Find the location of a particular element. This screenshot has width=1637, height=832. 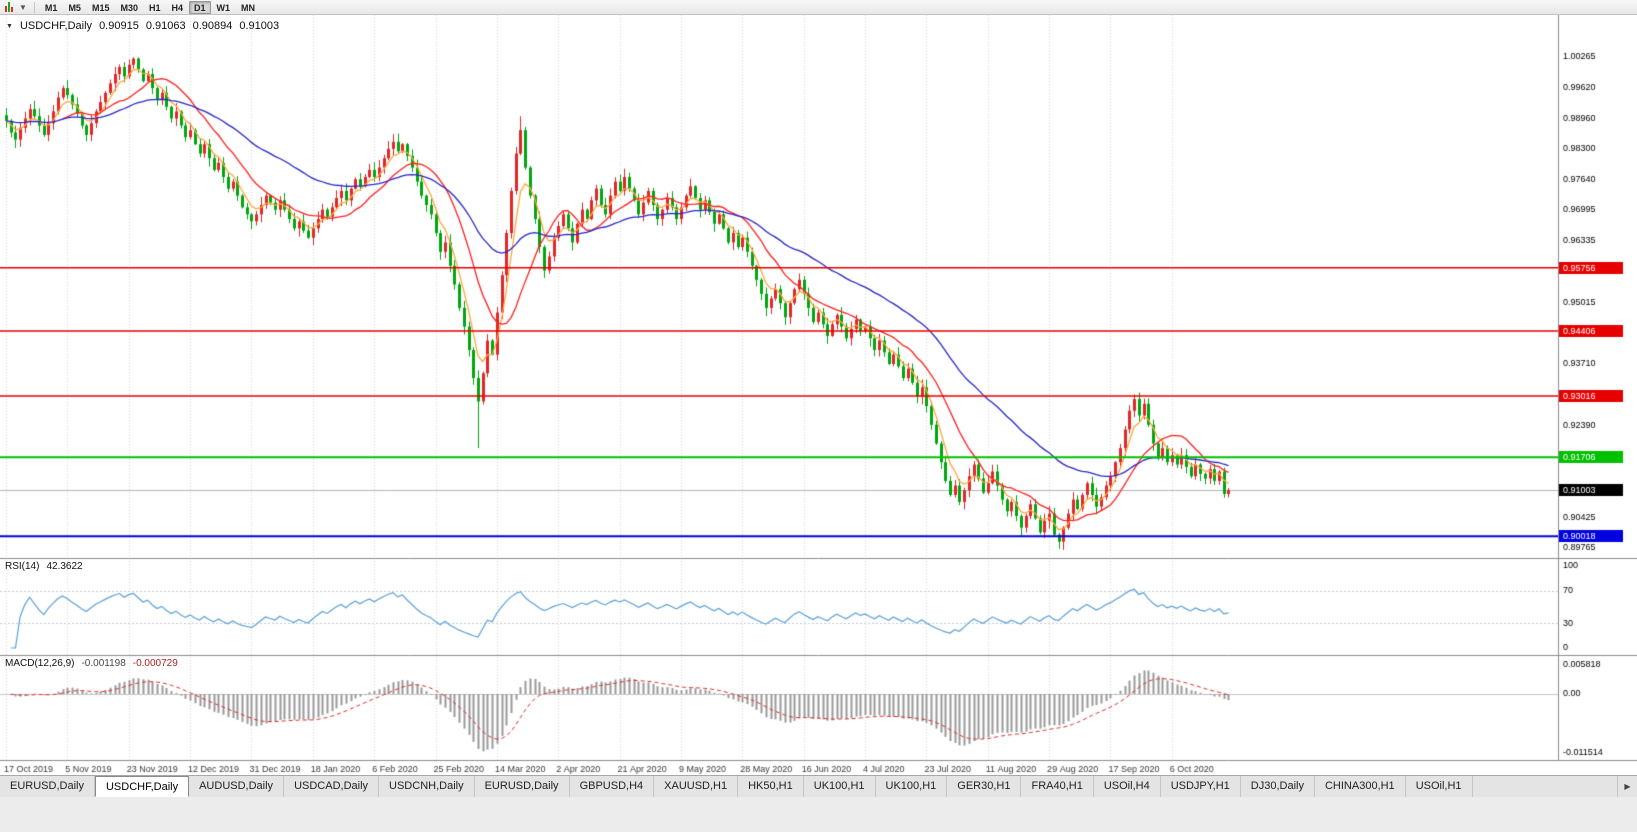

symbol-tab-fra40-h1: FRA40,H1 is located at coordinates (1057, 786).